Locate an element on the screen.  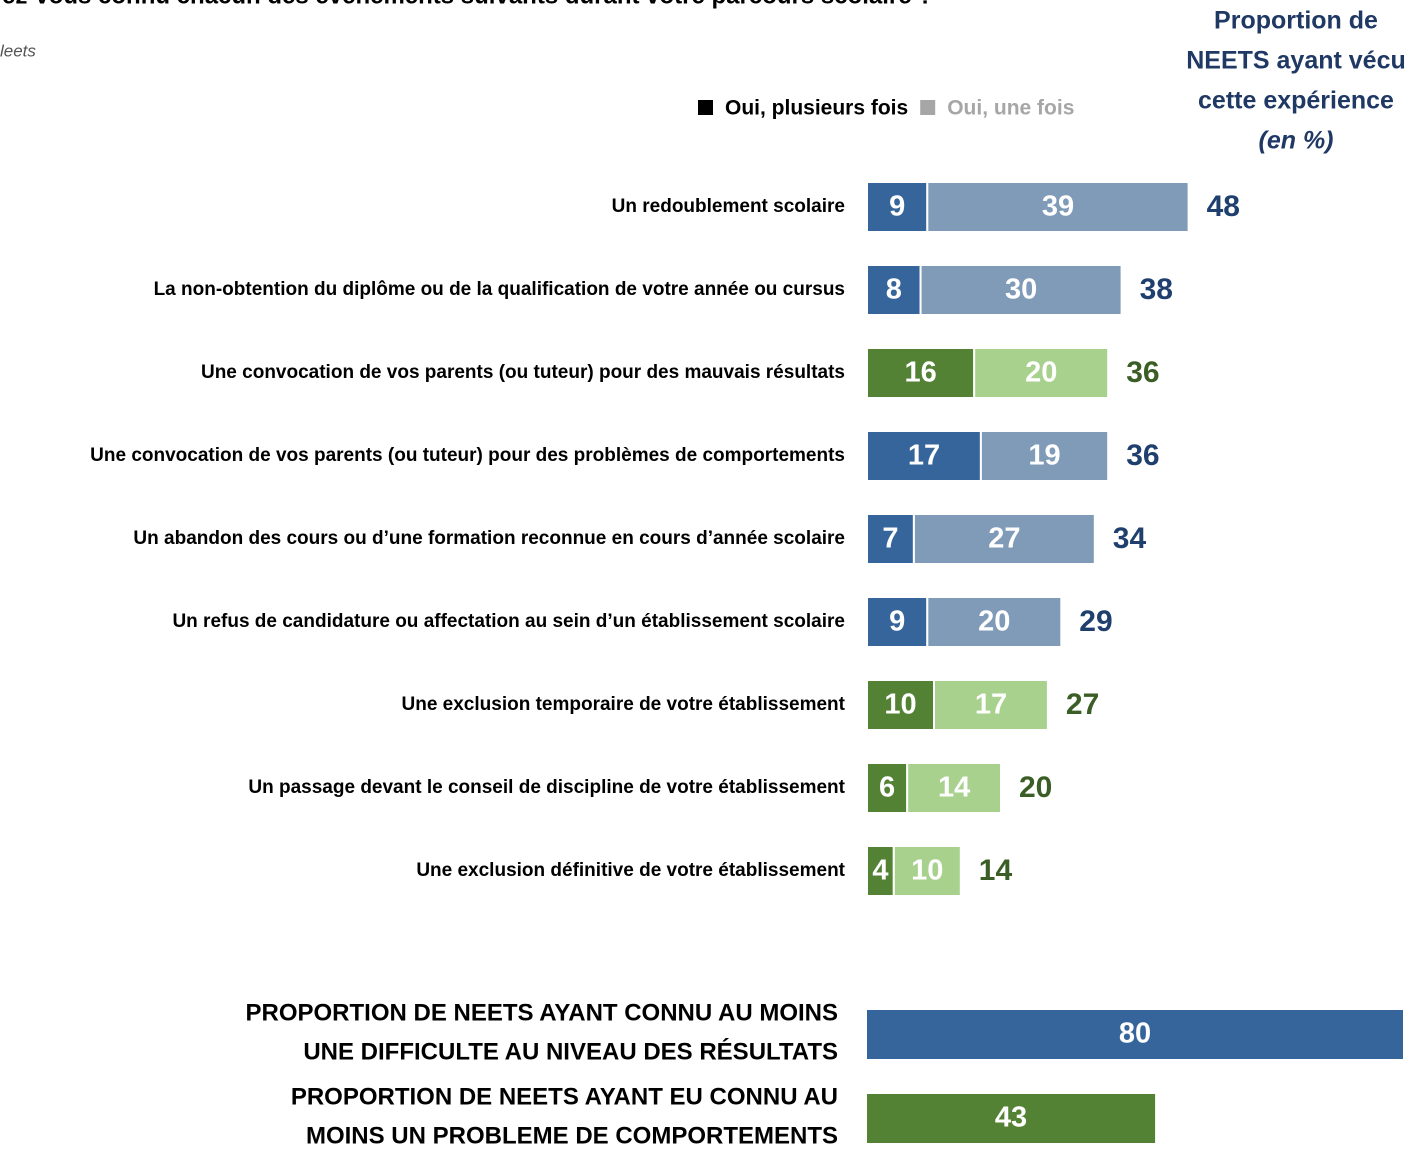
total-label: 34 is located at coordinates (1130, 538).